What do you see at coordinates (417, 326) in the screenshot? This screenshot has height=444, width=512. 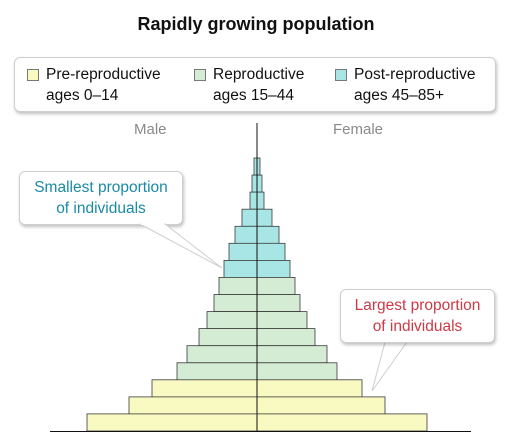 I see `callout-largest-line2: of individuals` at bounding box center [417, 326].